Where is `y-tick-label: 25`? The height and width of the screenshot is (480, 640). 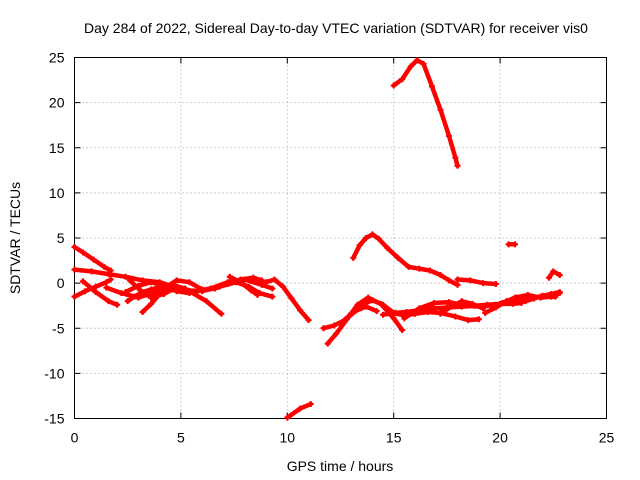 y-tick-label: 25 is located at coordinates (57, 58).